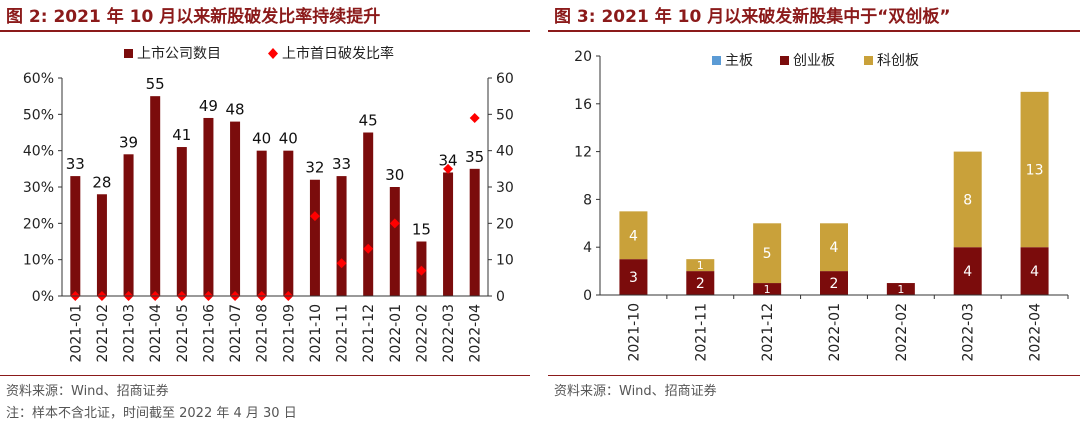 Image resolution: width=1080 pixels, height=425 pixels. I want to click on legend-label-star-market: 科创板, so click(898, 61).